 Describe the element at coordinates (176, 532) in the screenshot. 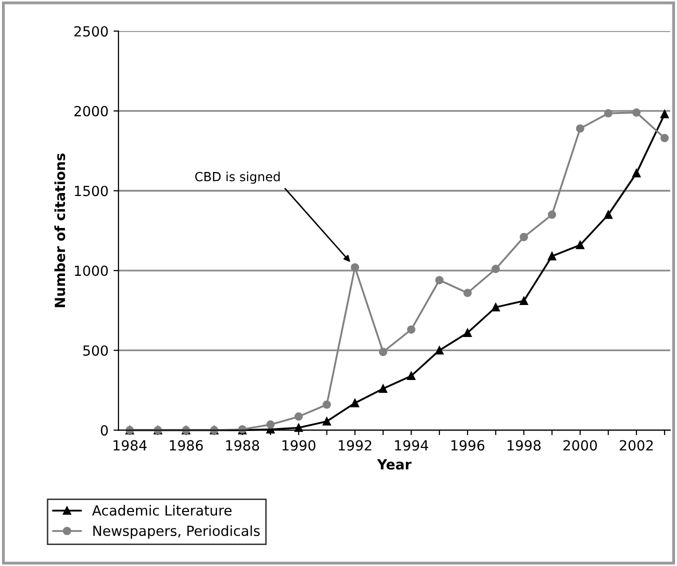

I see `legend-label: Newspapers, Periodicals` at that location.